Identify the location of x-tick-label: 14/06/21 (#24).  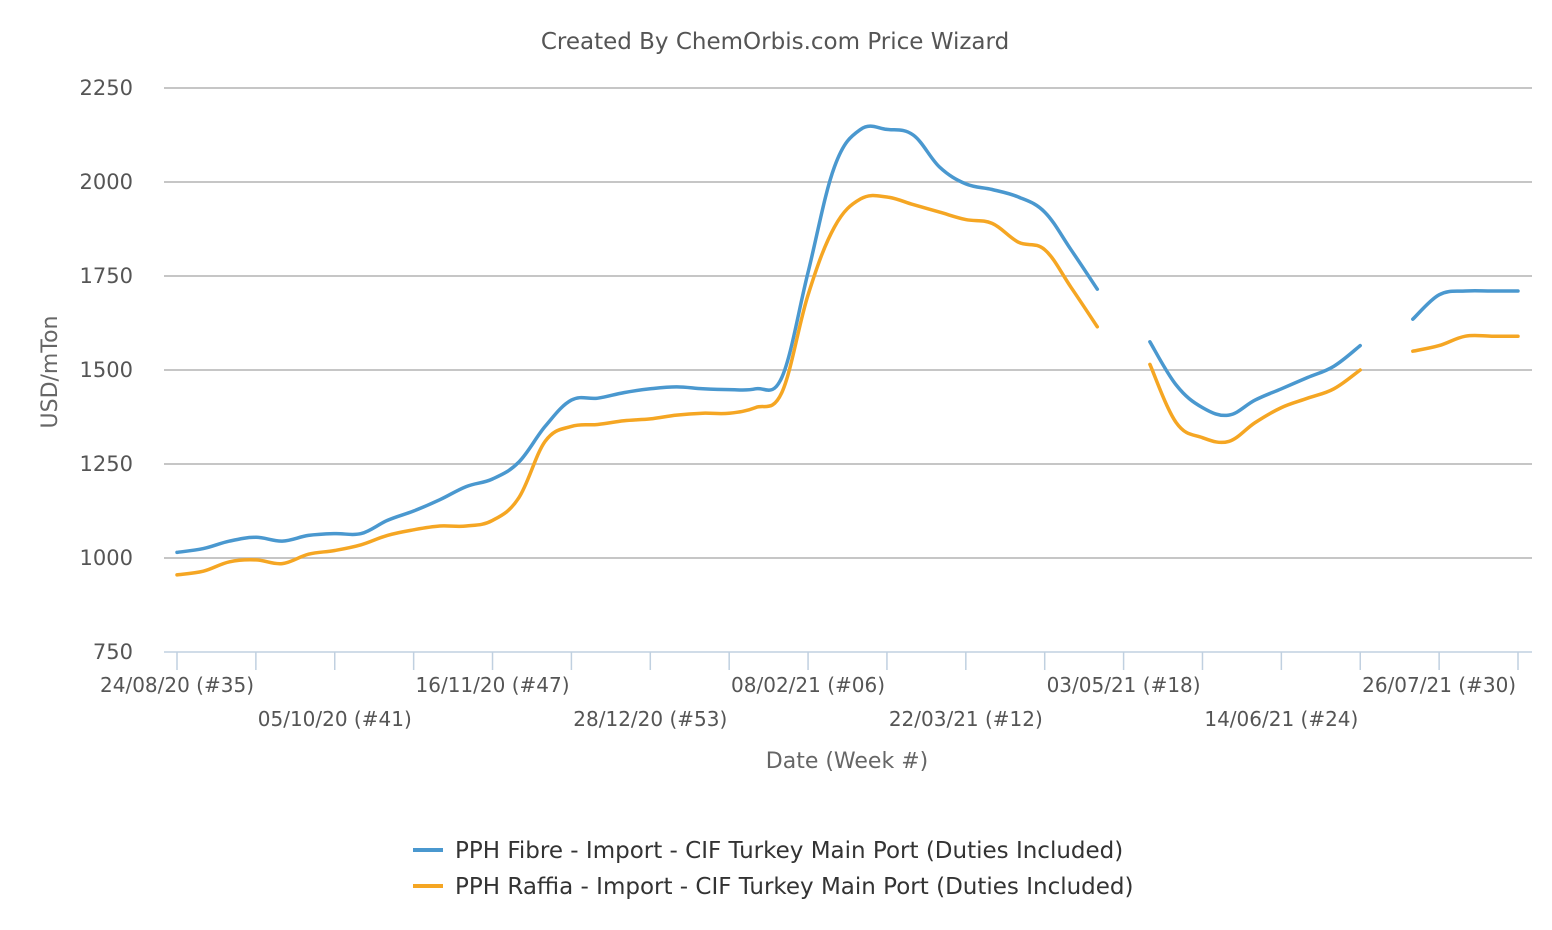
(1281, 719).